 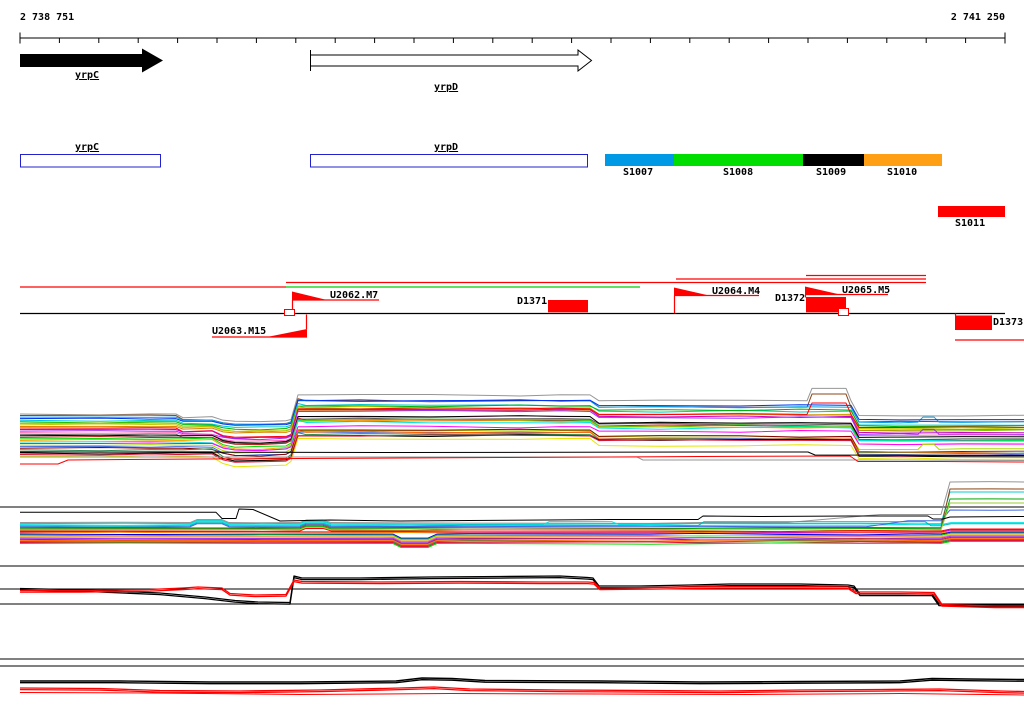 What do you see at coordinates (449, 161) in the screenshot?
I see `gene-box-yrpD` at bounding box center [449, 161].